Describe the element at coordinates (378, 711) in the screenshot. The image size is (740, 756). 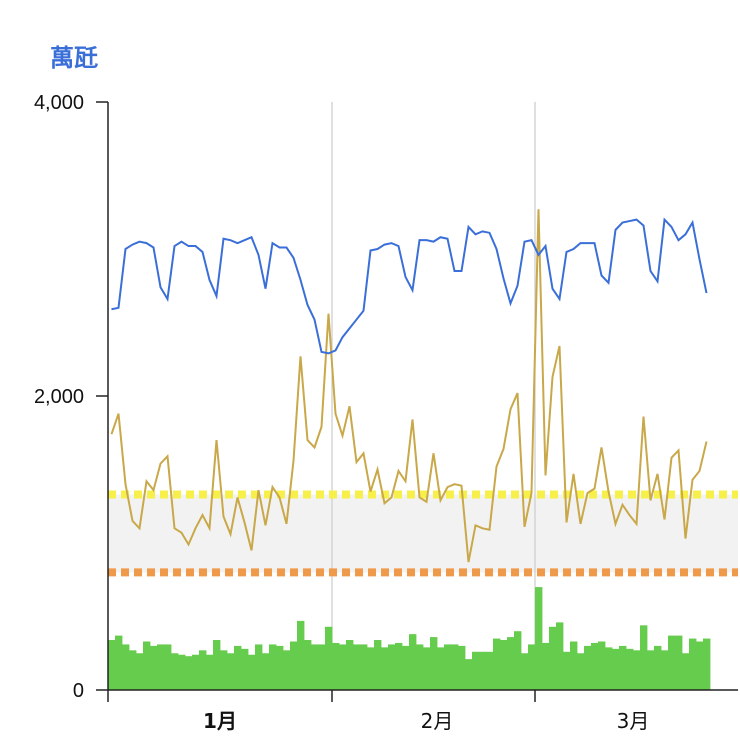
I see `x-axis-ticks: 1月 2月 3月` at that location.